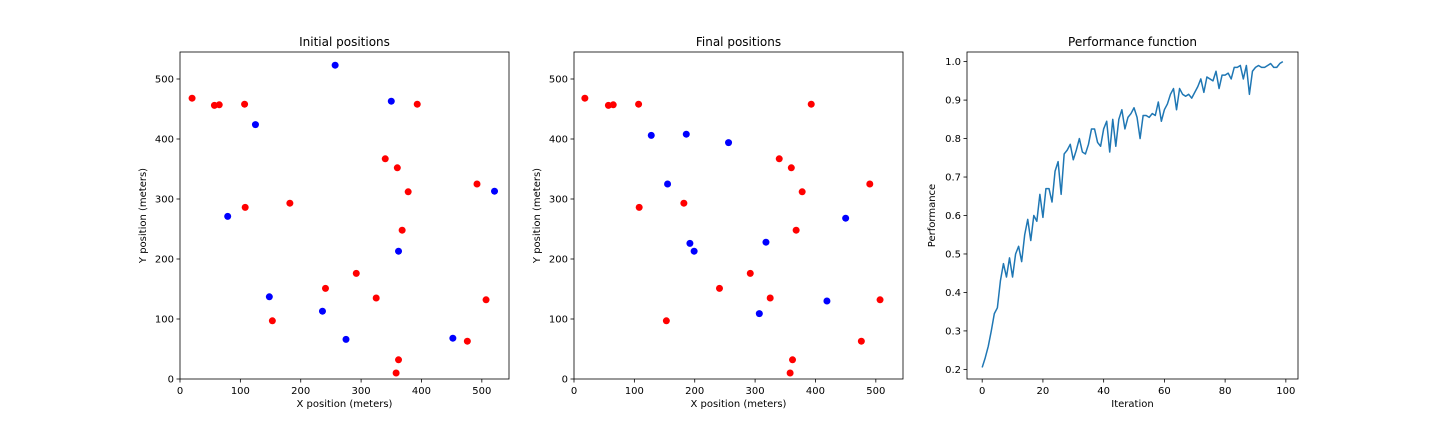 The width and height of the screenshot is (1440, 432). What do you see at coordinates (1225, 391) in the screenshot?
I see `x-tick-label: 80` at bounding box center [1225, 391].